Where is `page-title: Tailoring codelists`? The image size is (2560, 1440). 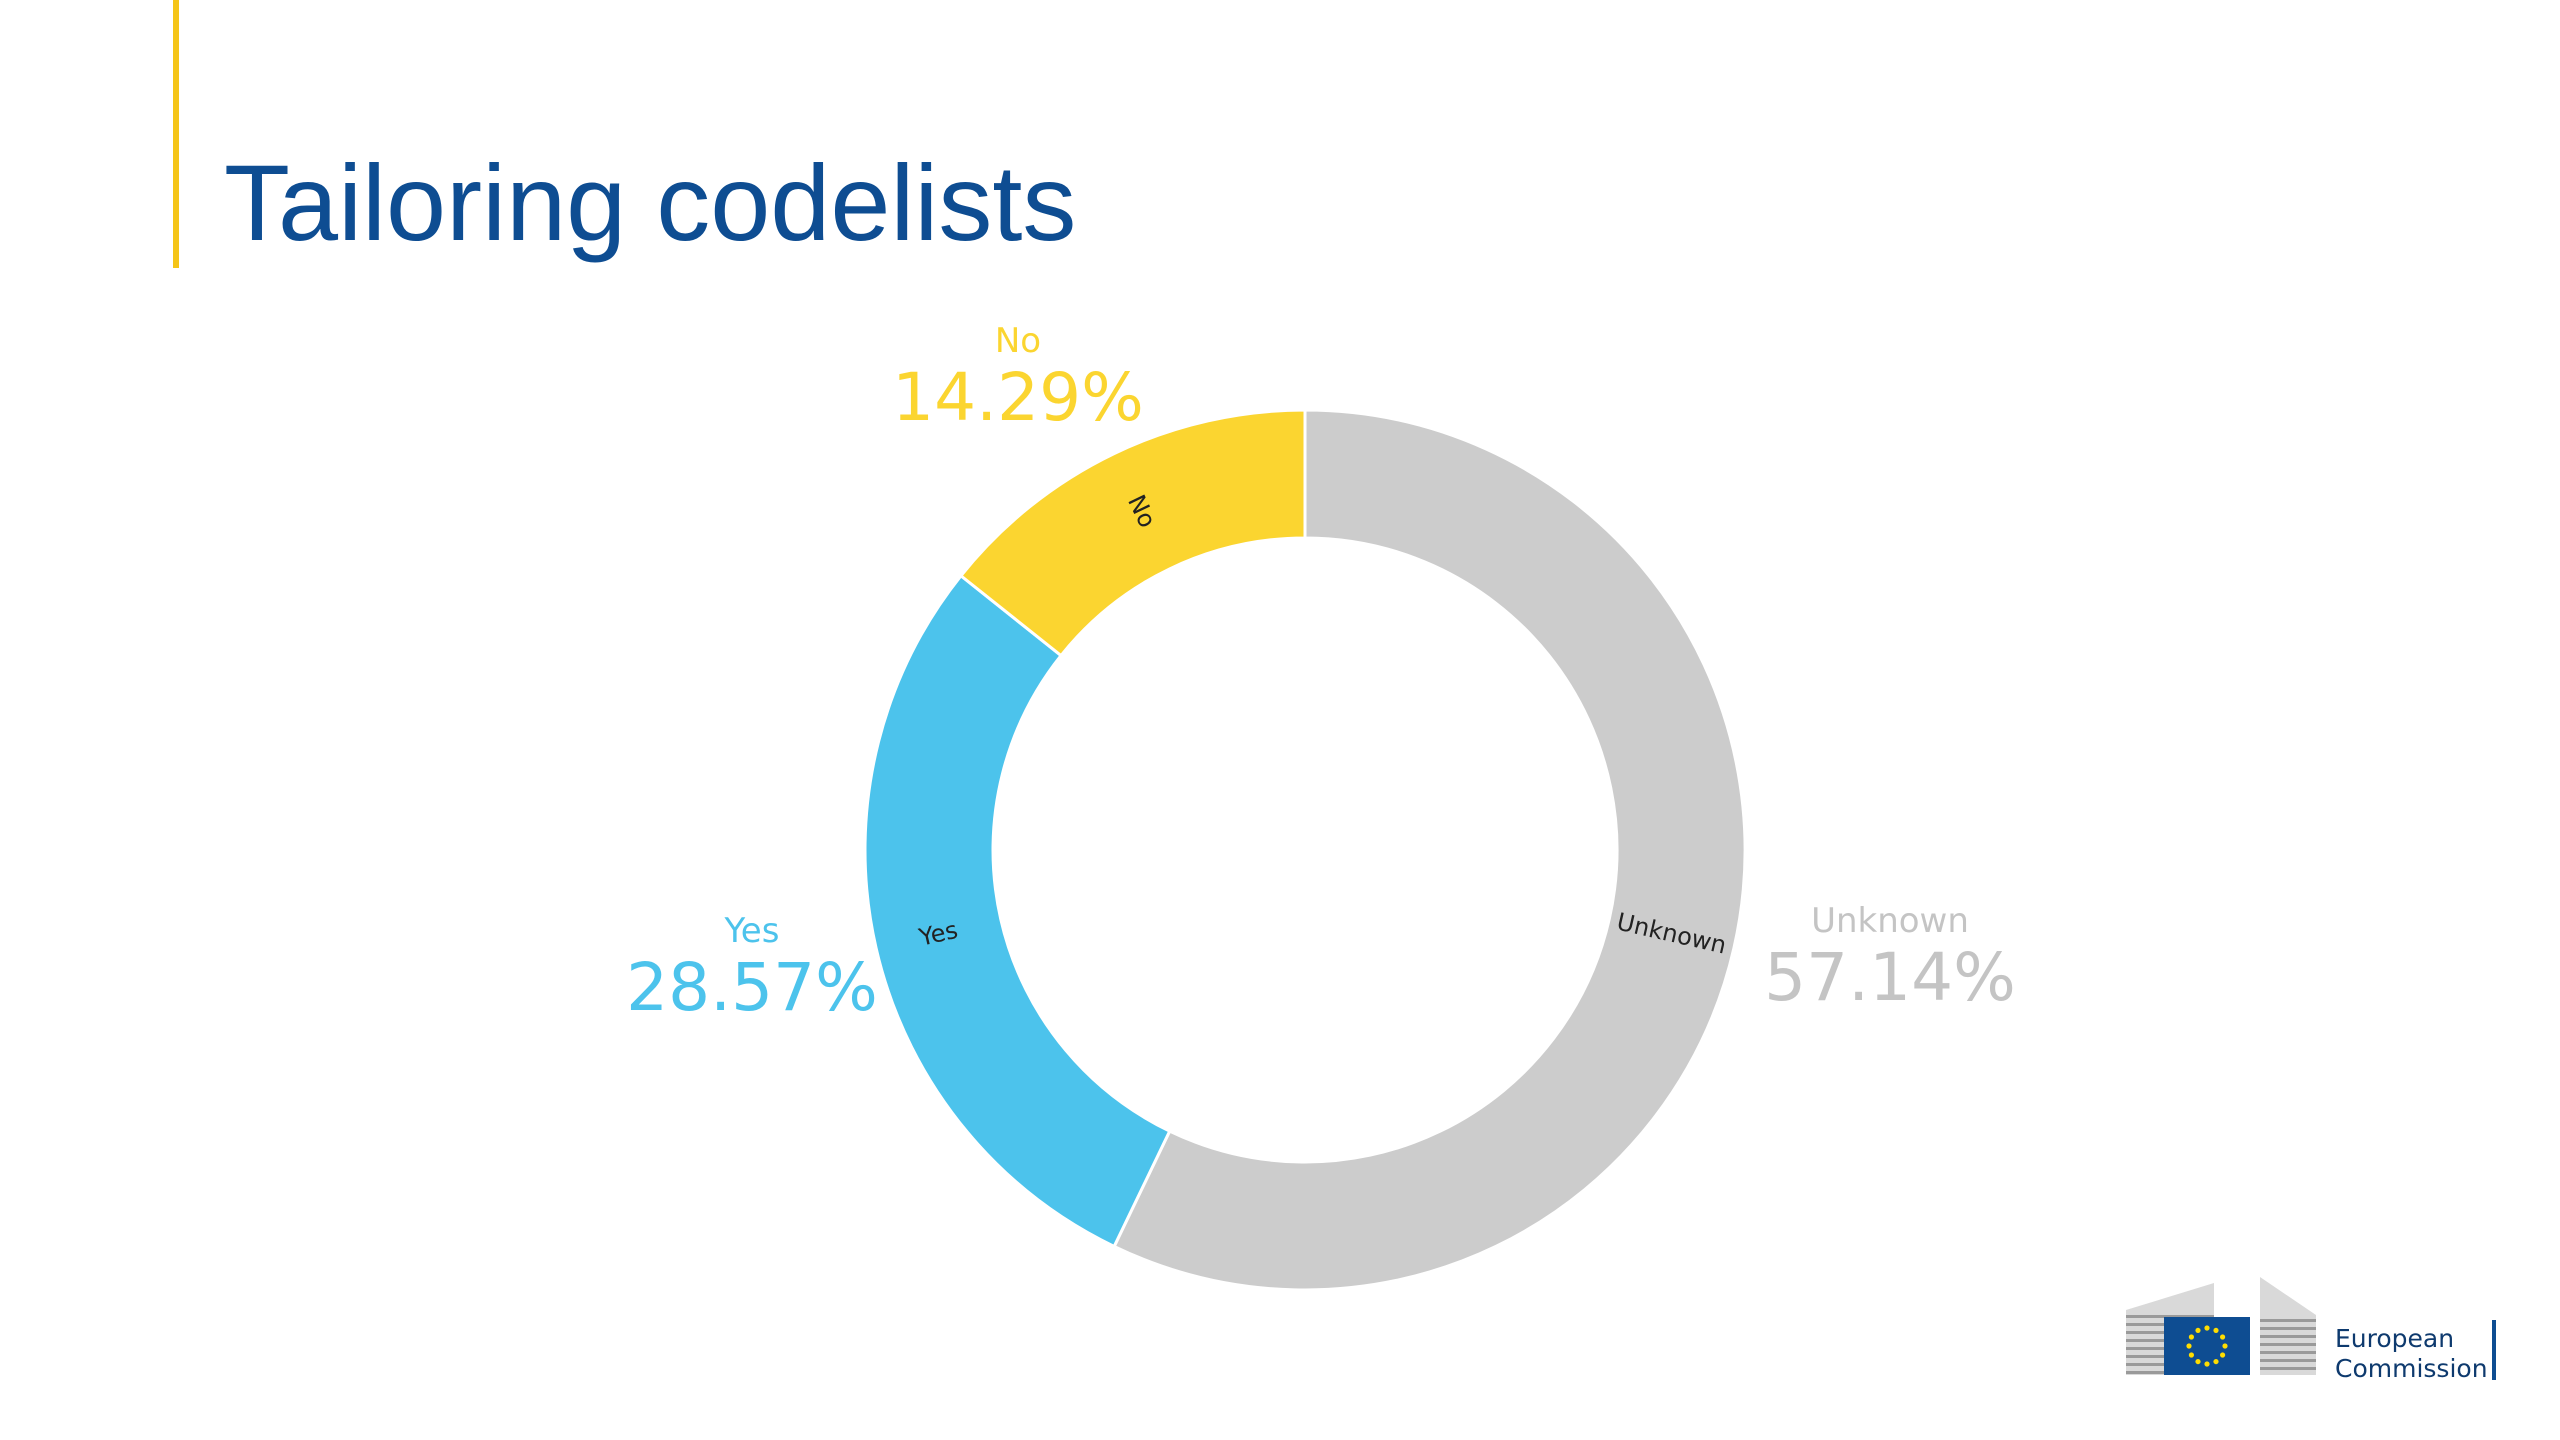
page-title: Tailoring codelists is located at coordinates (650, 202).